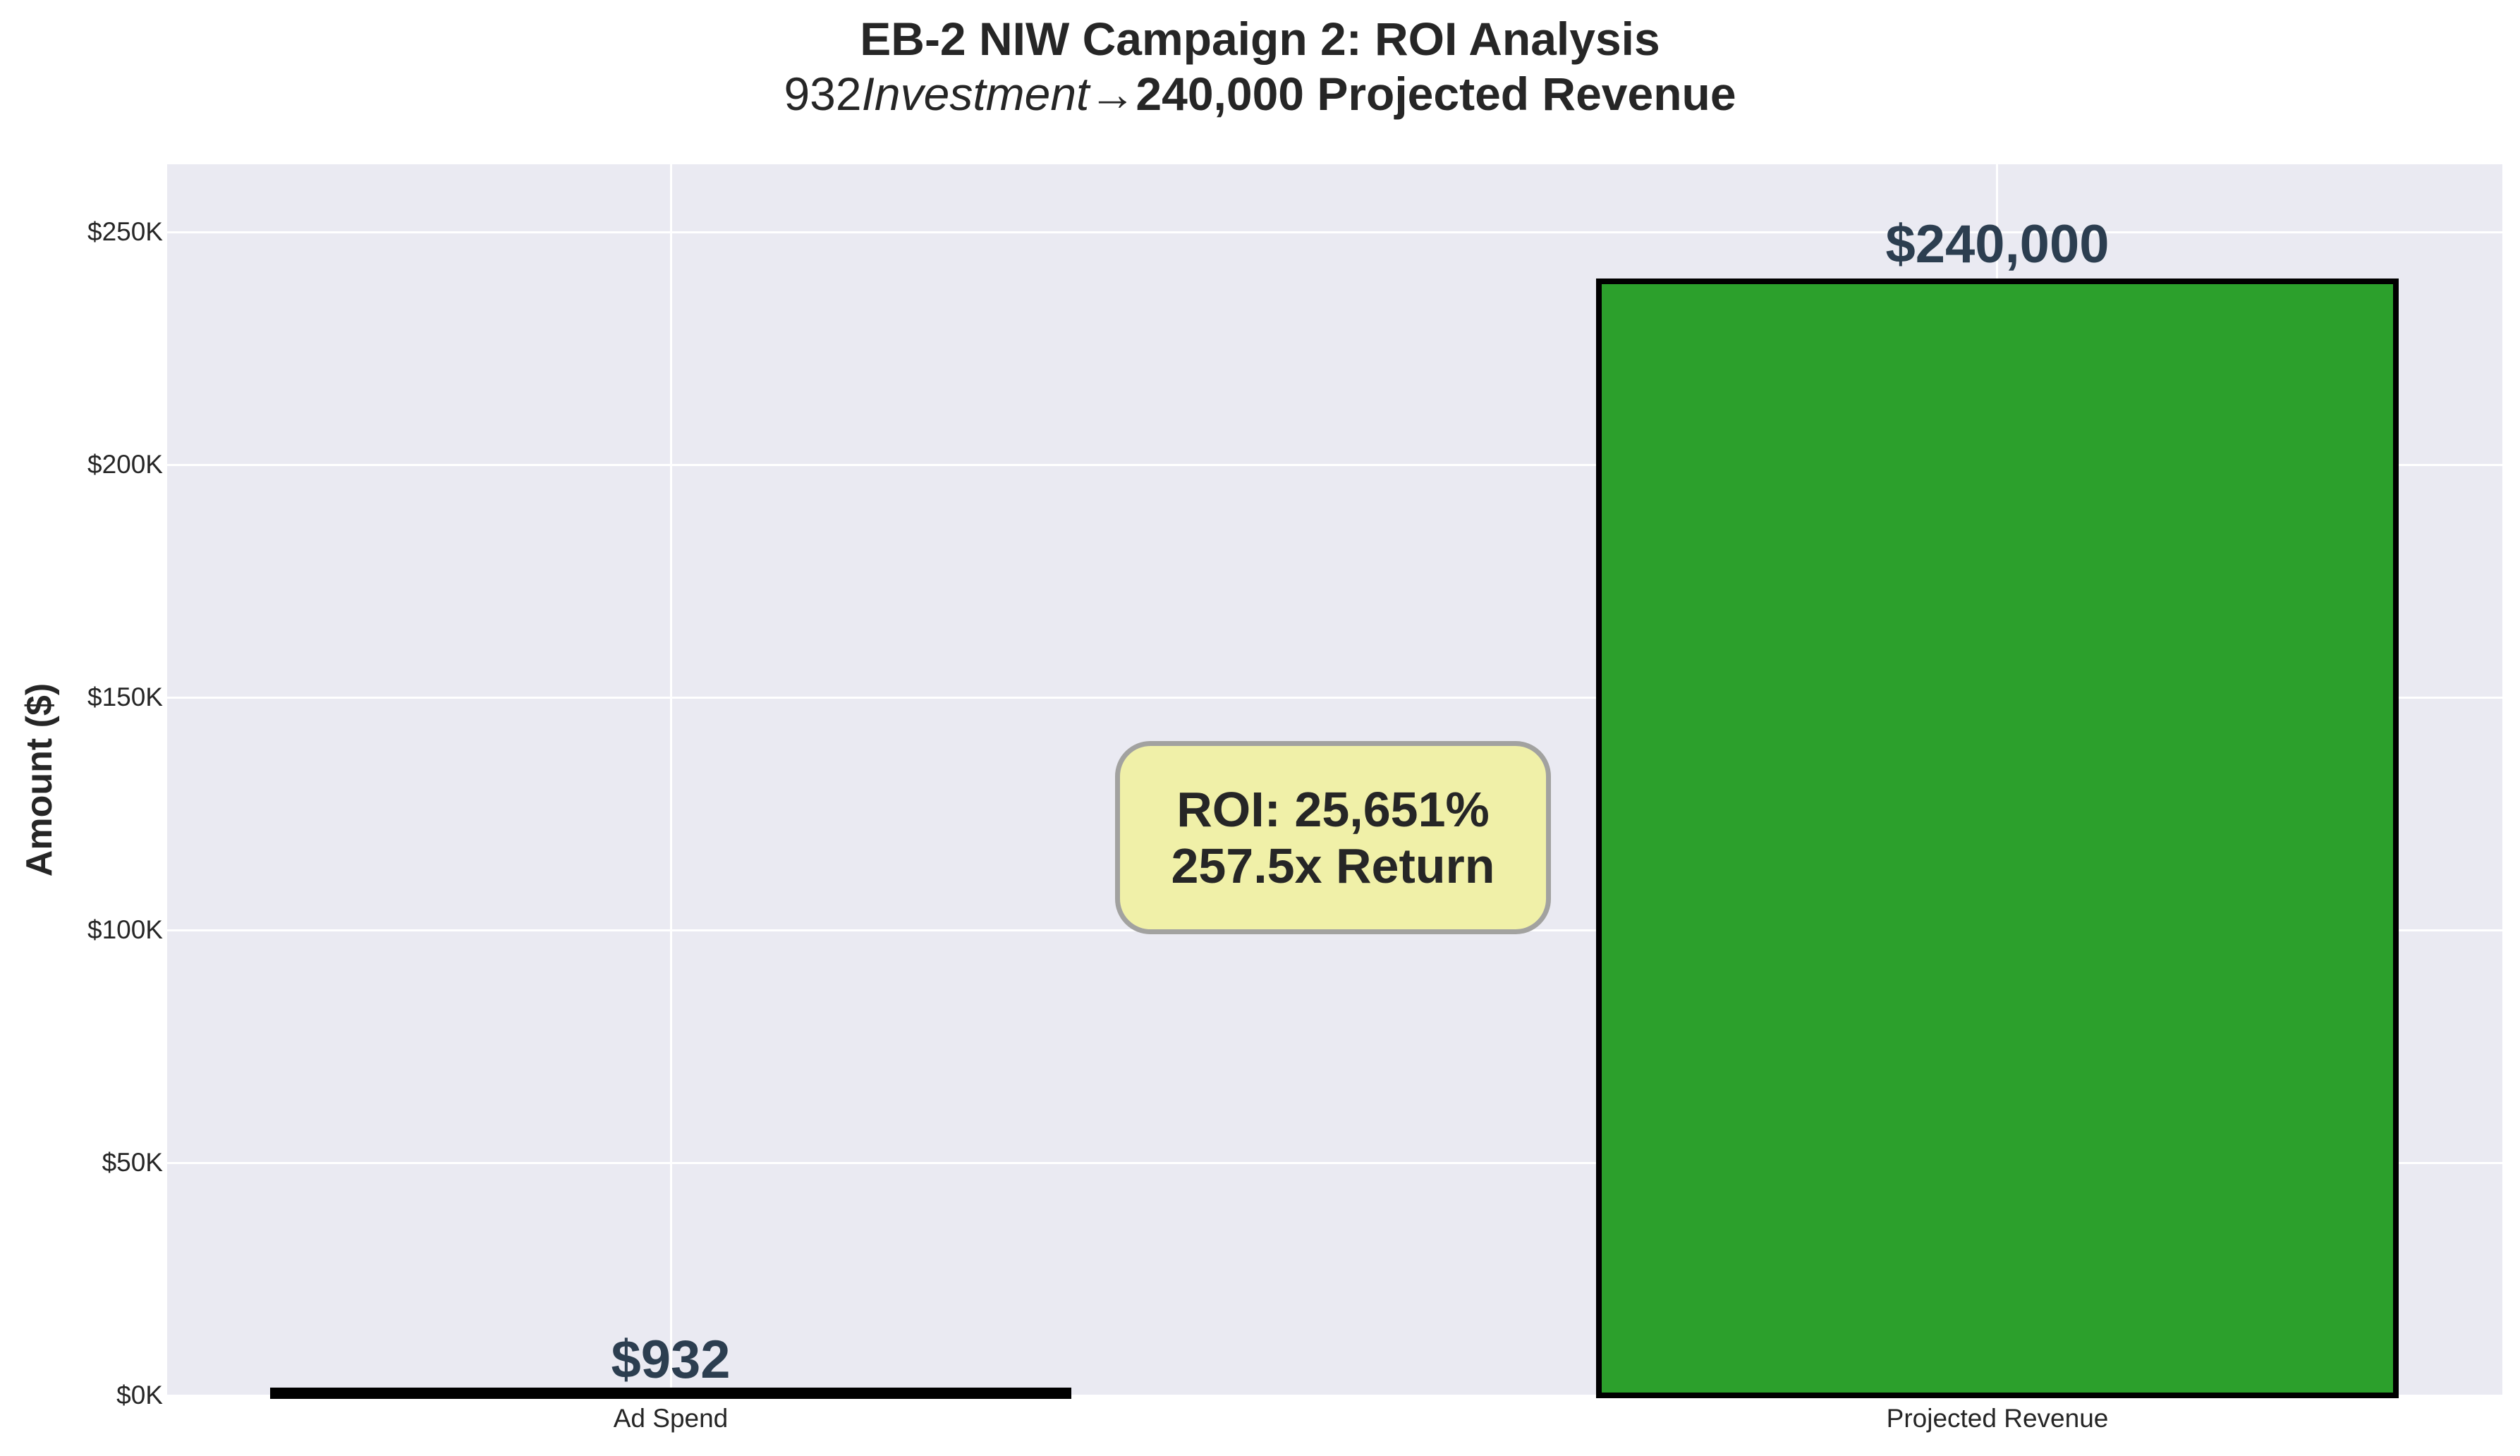  I want to click on roi-percentage: ROI: 25,651%, so click(1333, 809).